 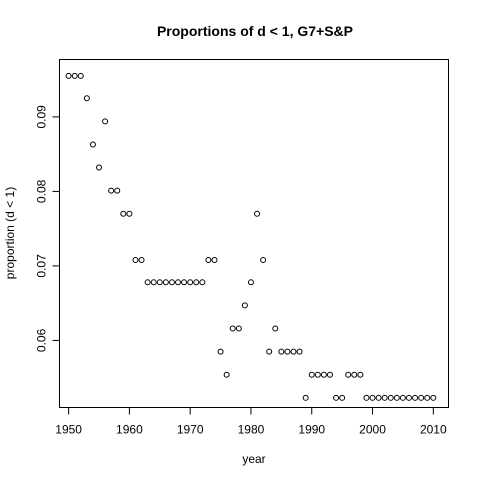 I want to click on x-tick-label: 1970, so click(x=190, y=430).